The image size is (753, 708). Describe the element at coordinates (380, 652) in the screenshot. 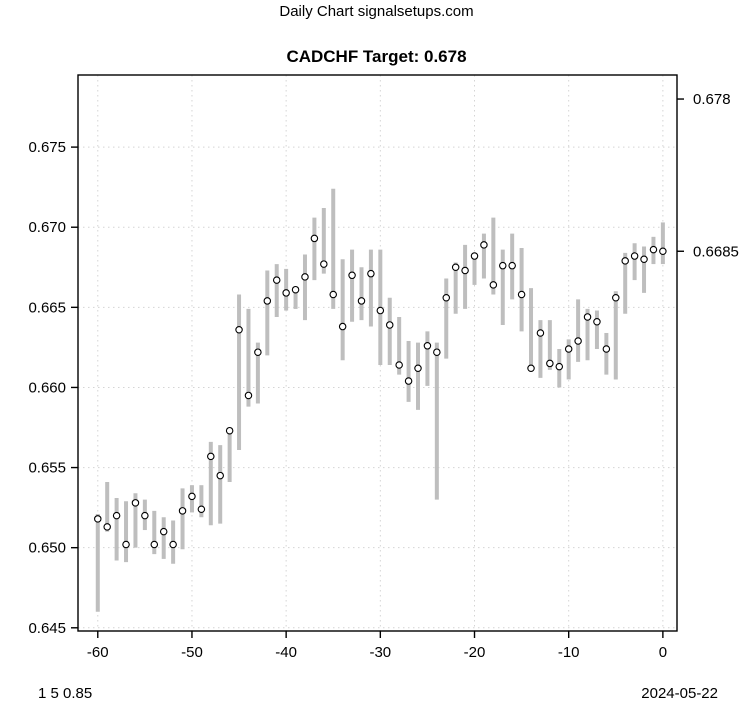

I see `x-axis-tick-label: -30` at that location.